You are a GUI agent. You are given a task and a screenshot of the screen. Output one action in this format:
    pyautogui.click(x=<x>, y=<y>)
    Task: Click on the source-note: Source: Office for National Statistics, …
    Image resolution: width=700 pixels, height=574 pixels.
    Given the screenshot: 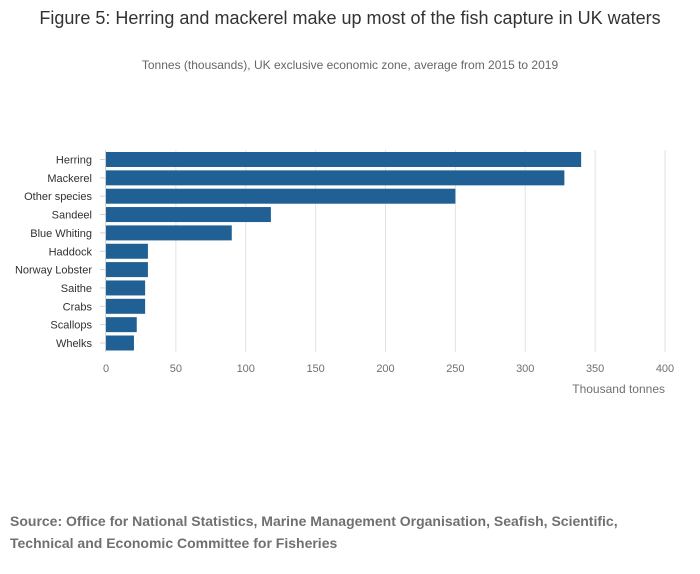 What is the action you would take?
    pyautogui.click(x=314, y=532)
    